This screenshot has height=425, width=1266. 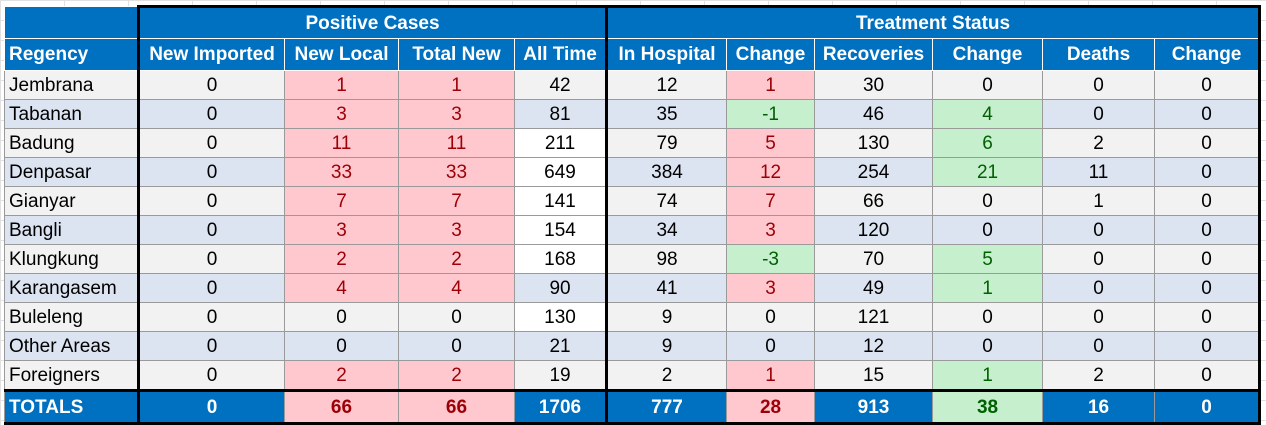 I want to click on column-header-new-imported: New Imported, so click(x=211, y=54).